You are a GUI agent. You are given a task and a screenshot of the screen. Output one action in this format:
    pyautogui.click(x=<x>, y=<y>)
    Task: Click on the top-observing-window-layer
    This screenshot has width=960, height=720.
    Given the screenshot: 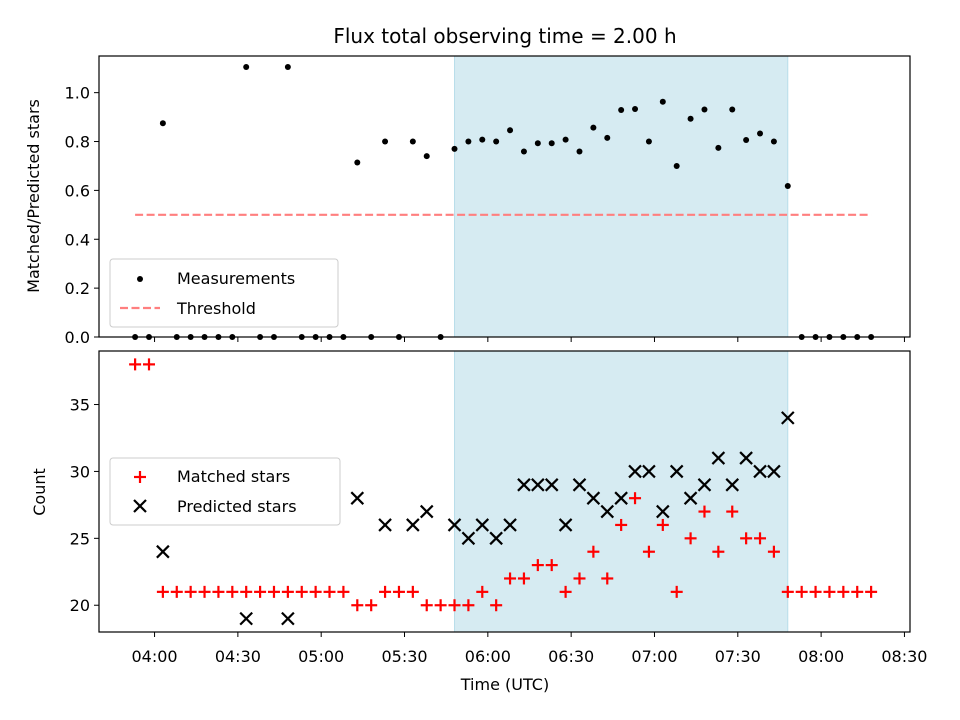 What is the action you would take?
    pyautogui.click(x=621, y=196)
    